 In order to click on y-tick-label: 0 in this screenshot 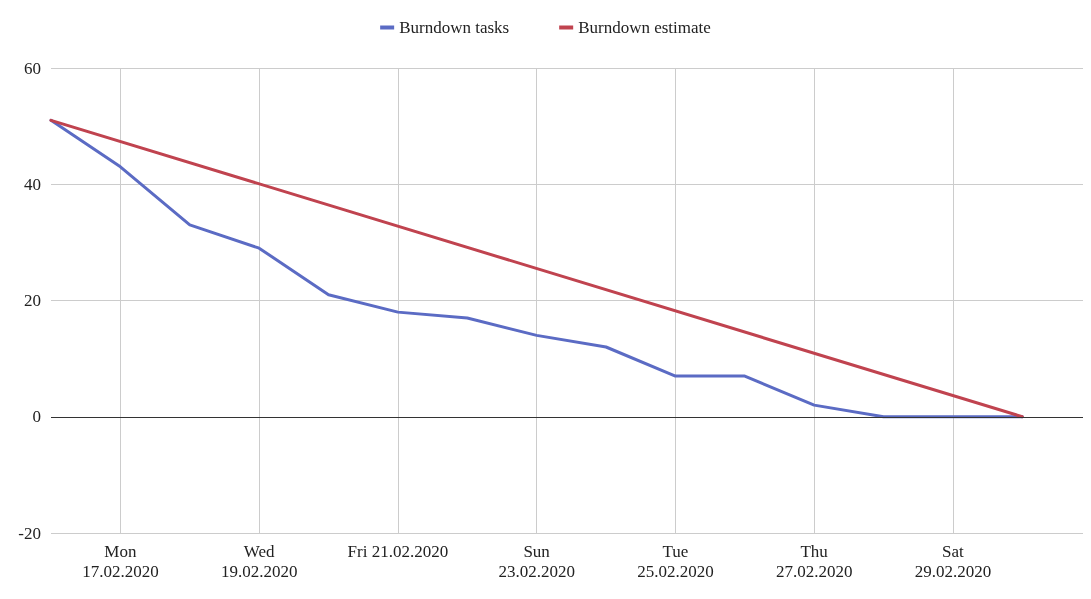, I will do `click(36, 417)`.